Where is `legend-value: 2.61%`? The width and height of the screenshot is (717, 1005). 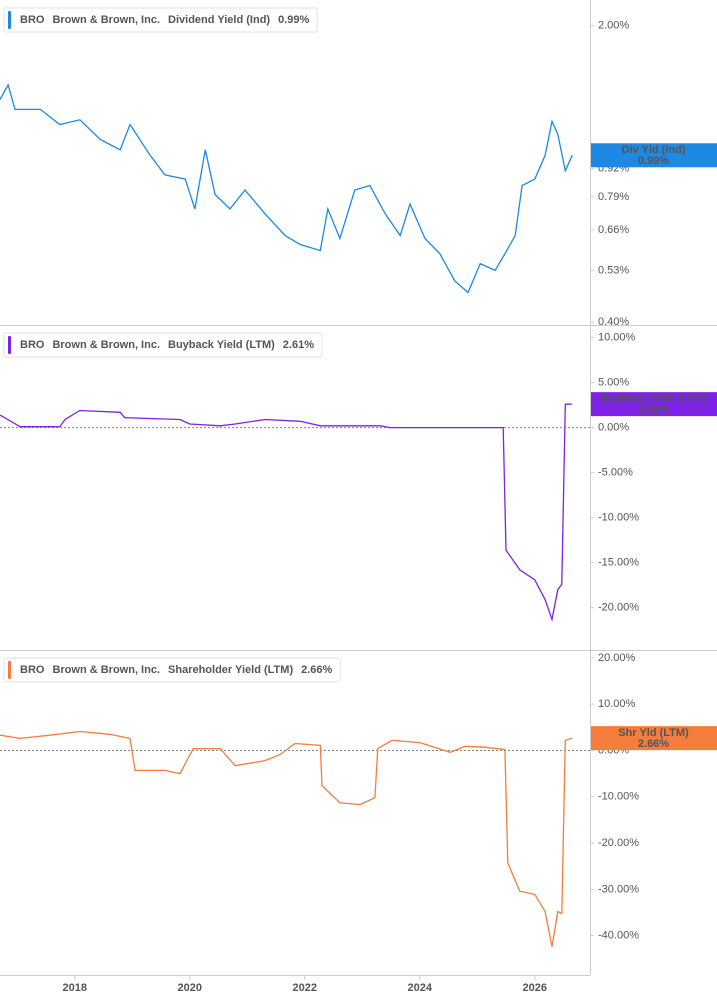
legend-value: 2.61% is located at coordinates (298, 345).